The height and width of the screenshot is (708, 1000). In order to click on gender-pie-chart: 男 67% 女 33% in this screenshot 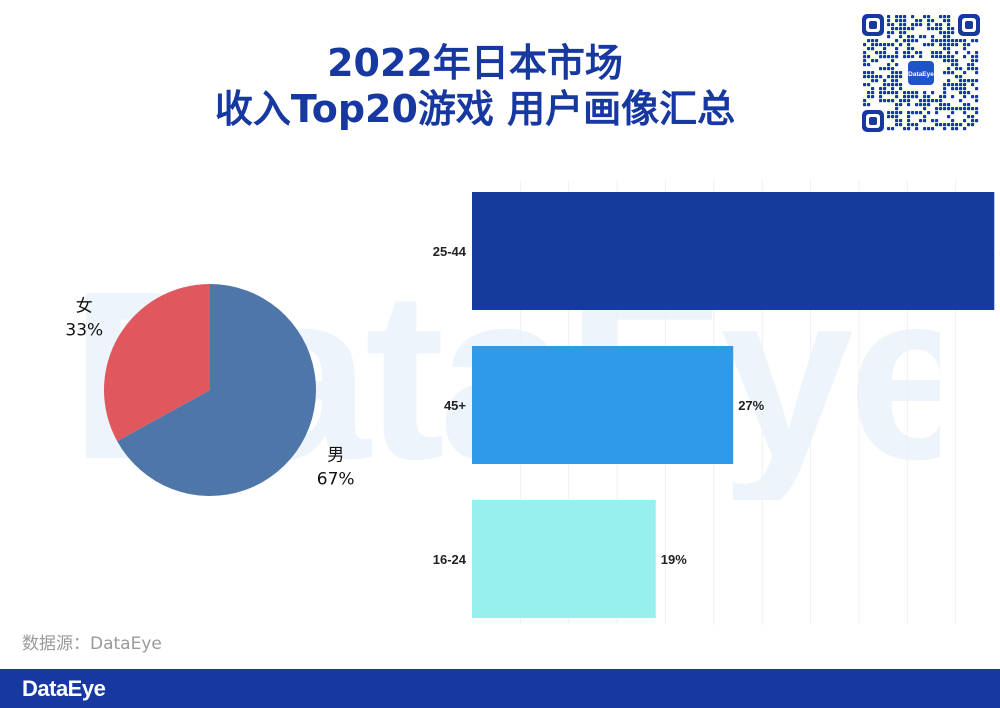, I will do `click(210, 390)`.